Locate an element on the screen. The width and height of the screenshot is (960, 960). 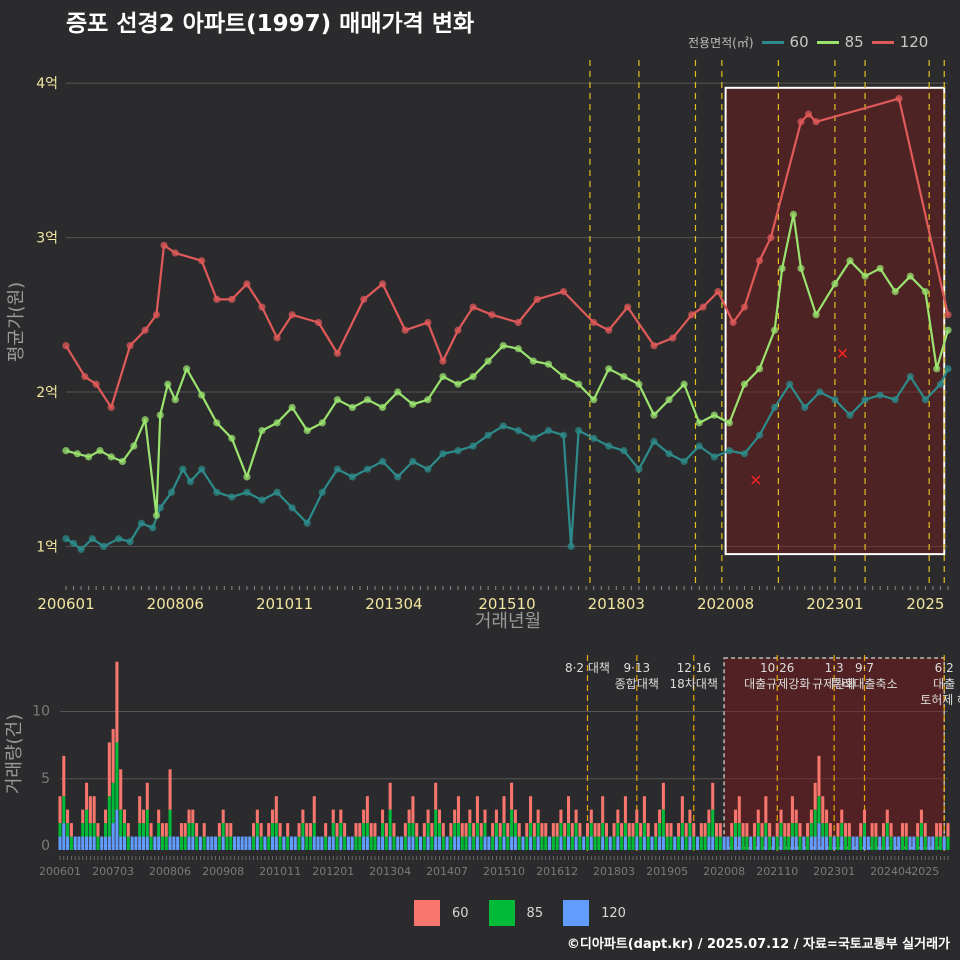
volume-x-tick-label: 201905 is located at coordinates (667, 871).